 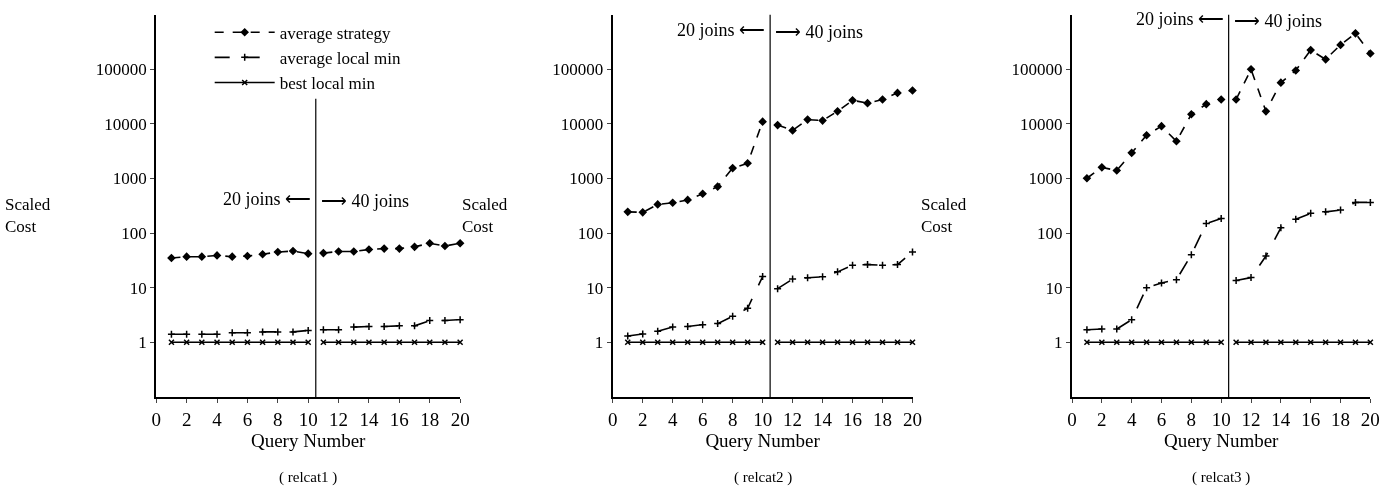 I want to click on x-tick-label: 20, so click(x=1370, y=419).